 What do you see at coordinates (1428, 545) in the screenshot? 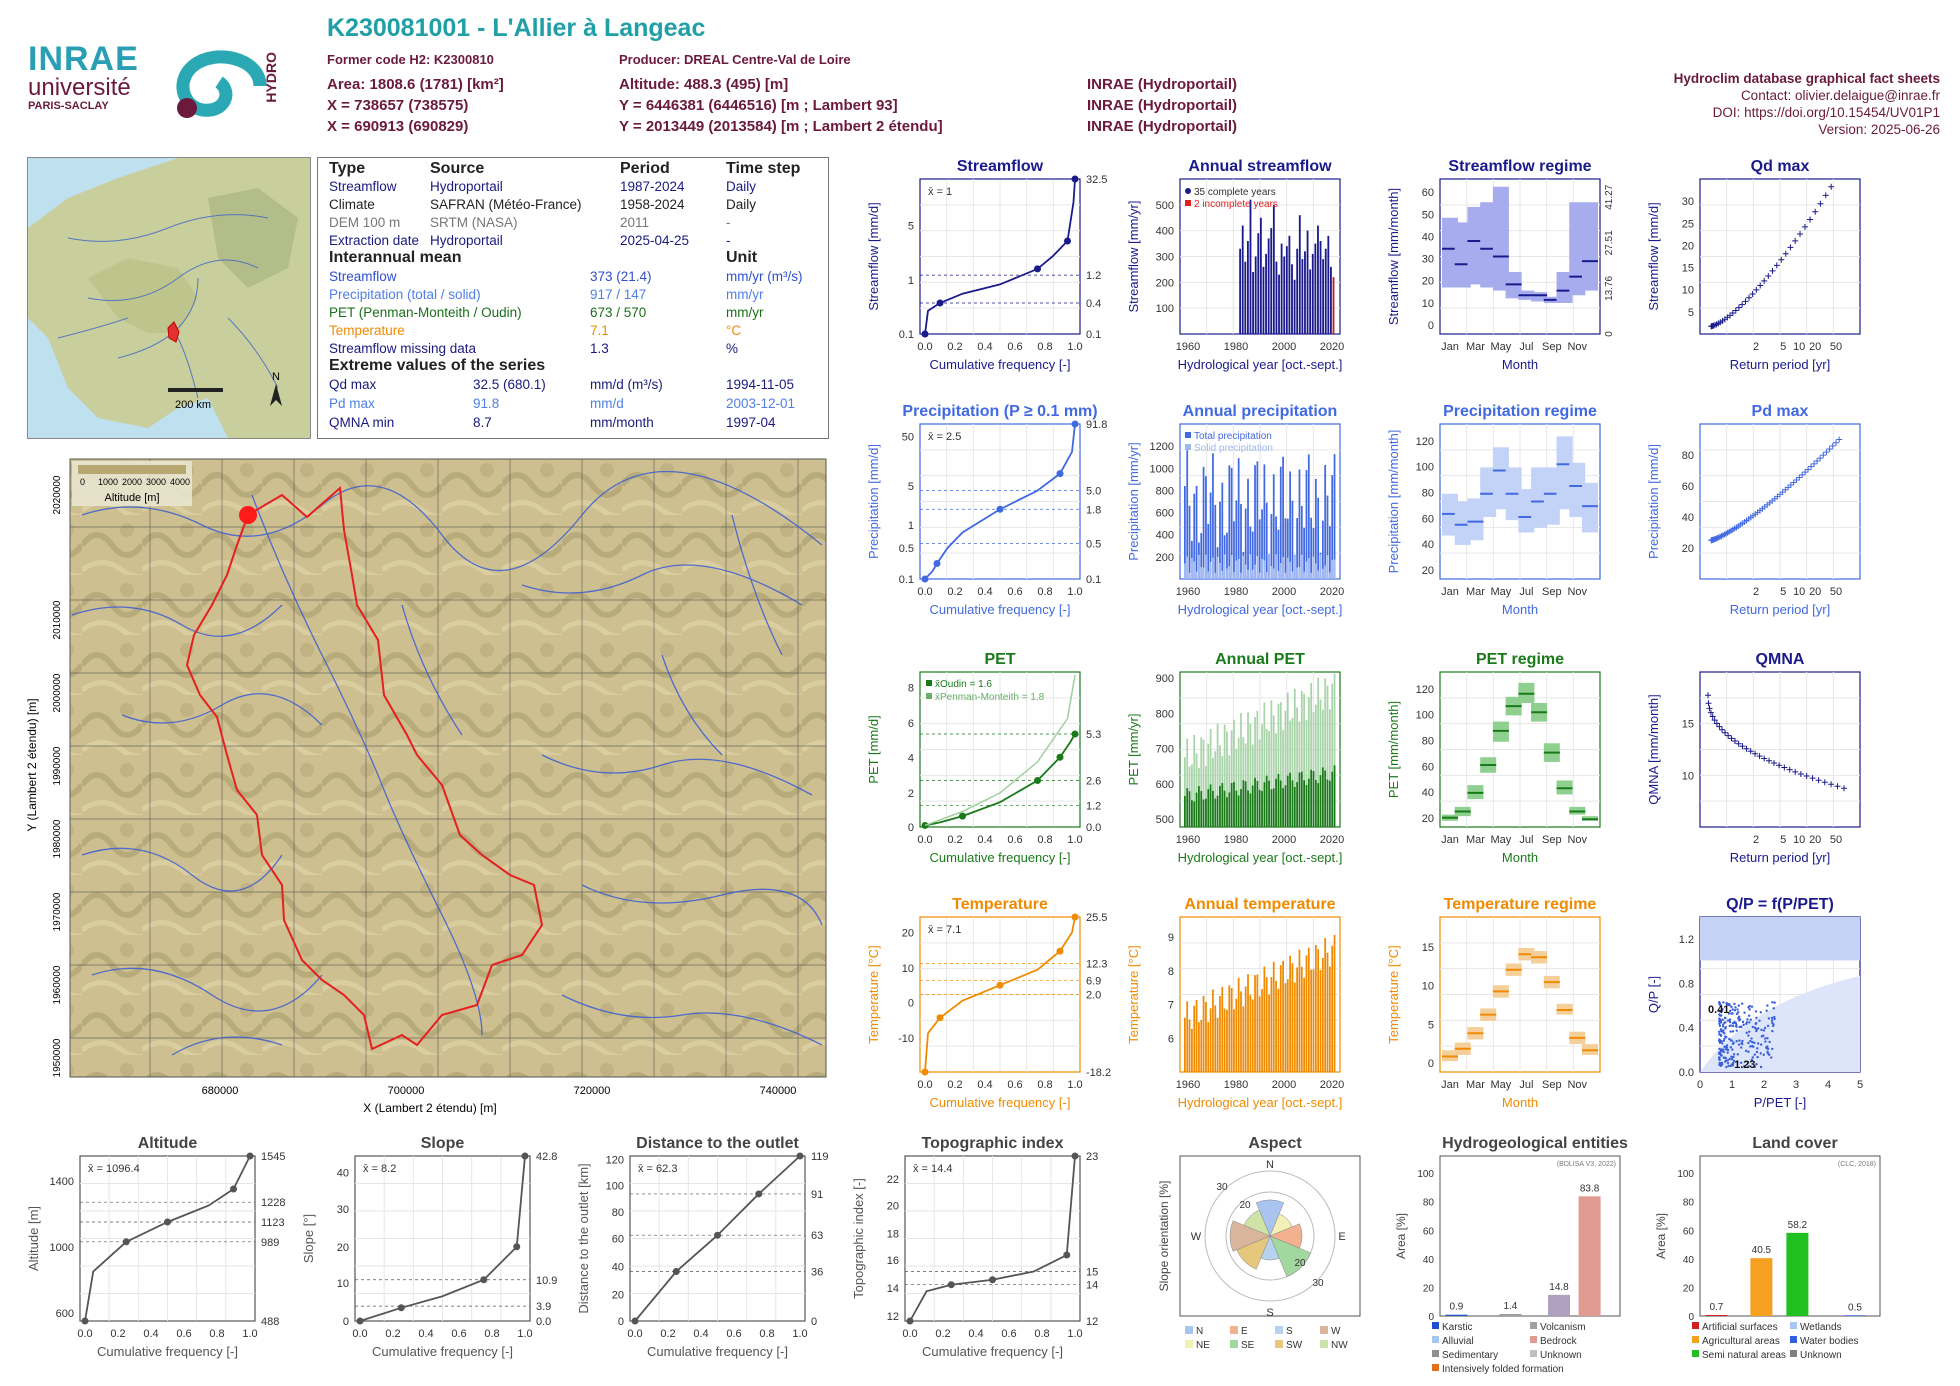
I see `y-tick: 40` at bounding box center [1428, 545].